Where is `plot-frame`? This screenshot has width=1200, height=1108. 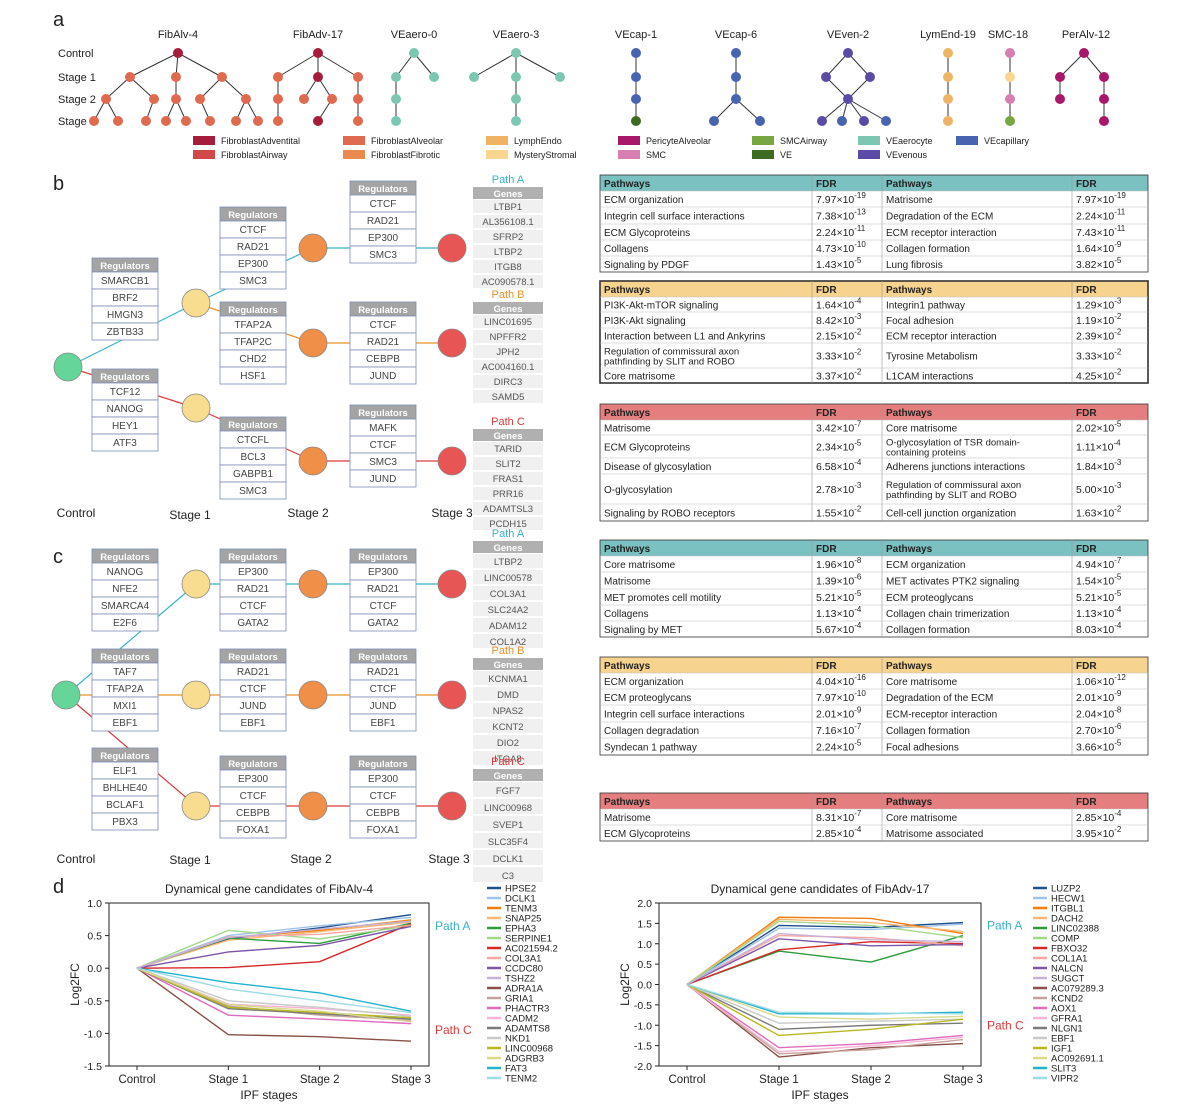 plot-frame is located at coordinates (269, 984).